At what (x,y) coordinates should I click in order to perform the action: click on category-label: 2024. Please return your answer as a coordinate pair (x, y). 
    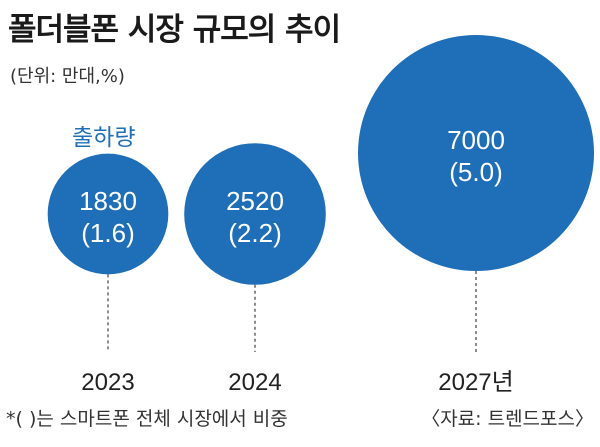
    Looking at the image, I should click on (254, 382).